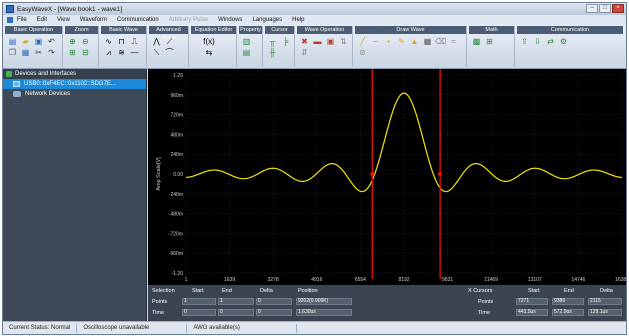 The height and width of the screenshot is (336, 629). Describe the element at coordinates (274, 301) in the screenshot. I see `points-delta-field: 0` at that location.